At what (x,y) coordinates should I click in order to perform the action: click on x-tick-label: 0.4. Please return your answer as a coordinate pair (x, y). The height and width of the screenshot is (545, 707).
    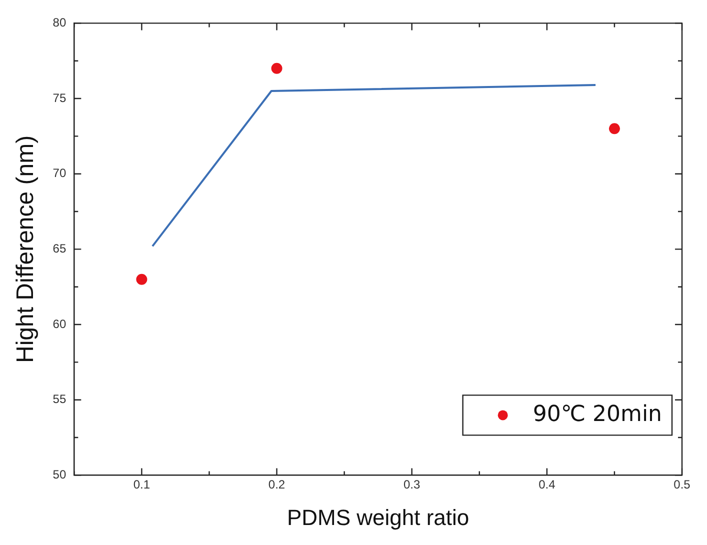
    Looking at the image, I should click on (547, 485).